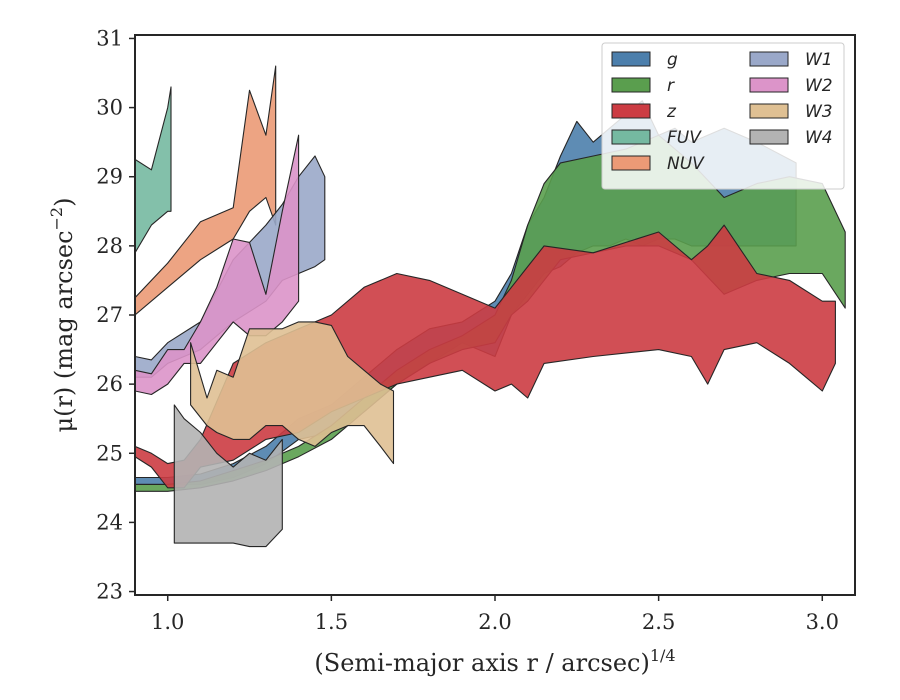  I want to click on legend-label-fuv: FUV, so click(684, 138).